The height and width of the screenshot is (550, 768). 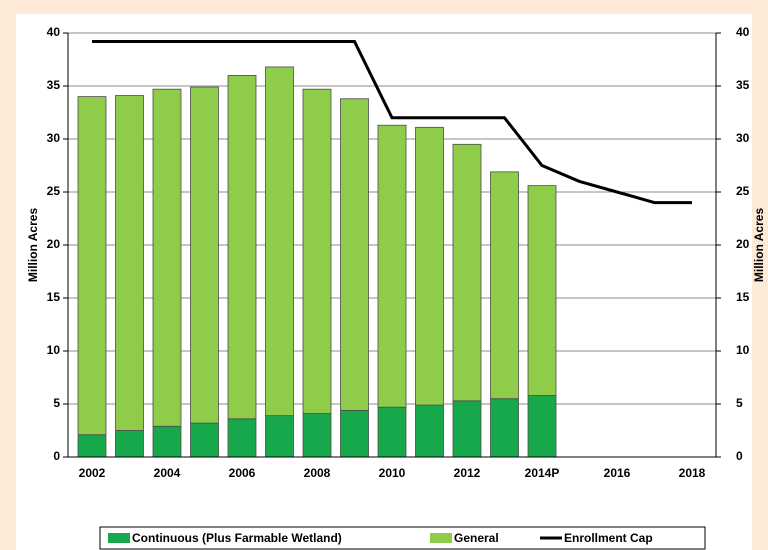 I want to click on y-tick-label: 35, so click(x=54, y=85).